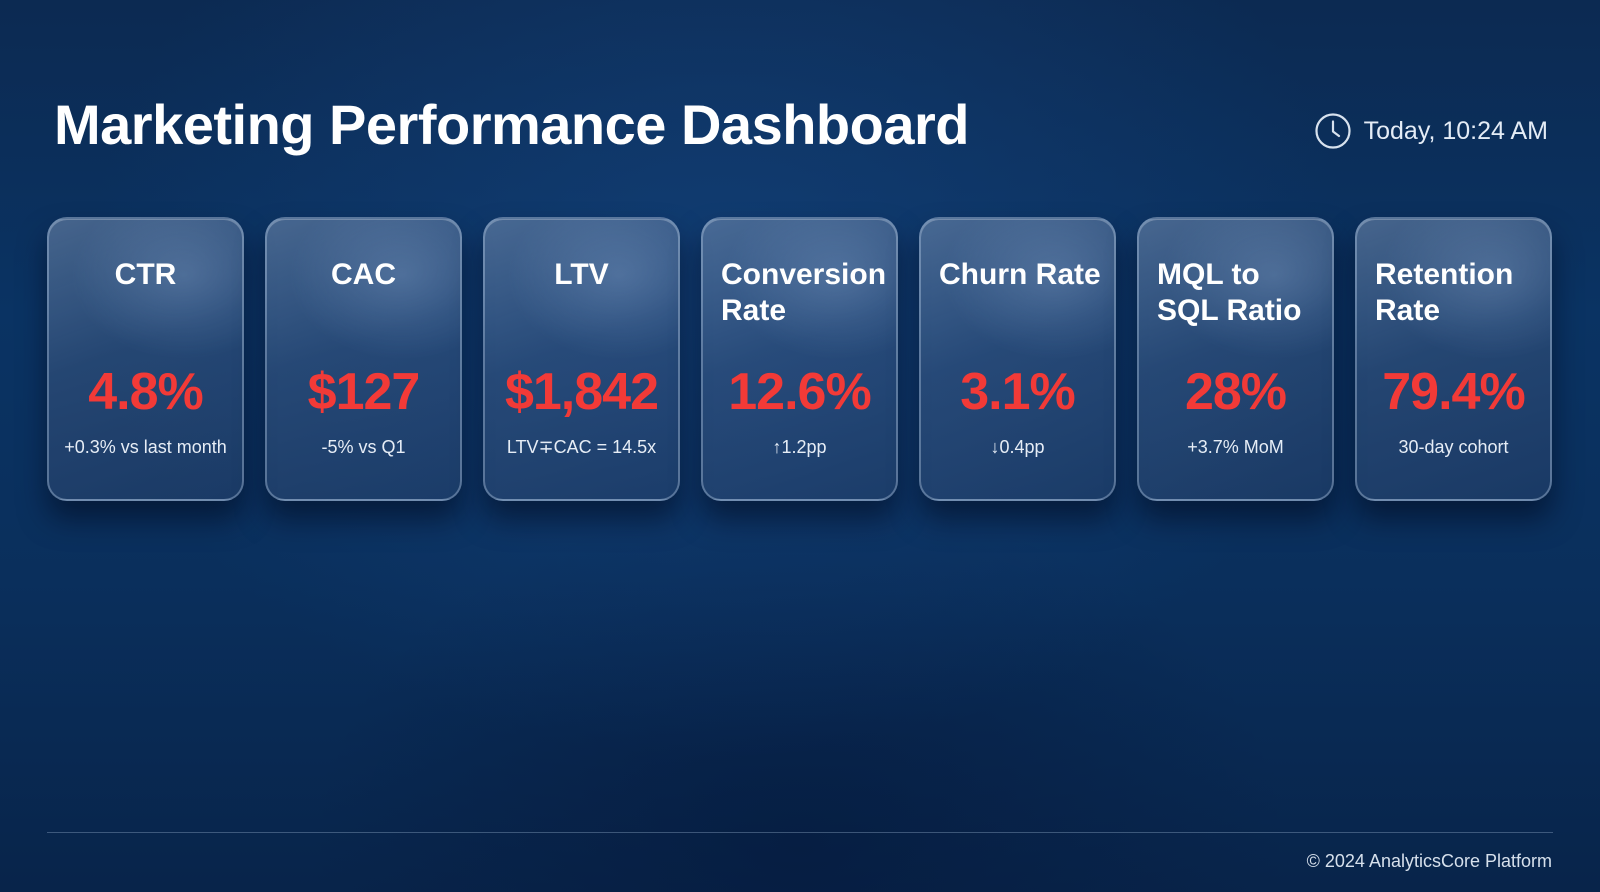 This screenshot has width=1600, height=892. I want to click on metric-subtext: +0.3% vs last month, so click(145, 447).